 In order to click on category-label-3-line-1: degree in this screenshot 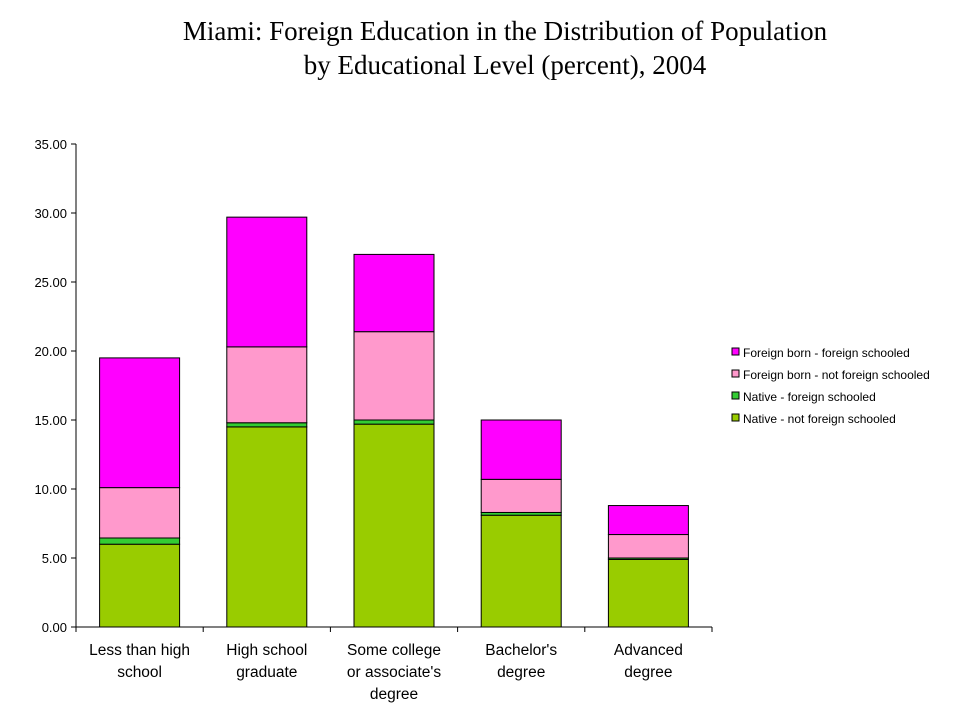, I will do `click(521, 672)`.